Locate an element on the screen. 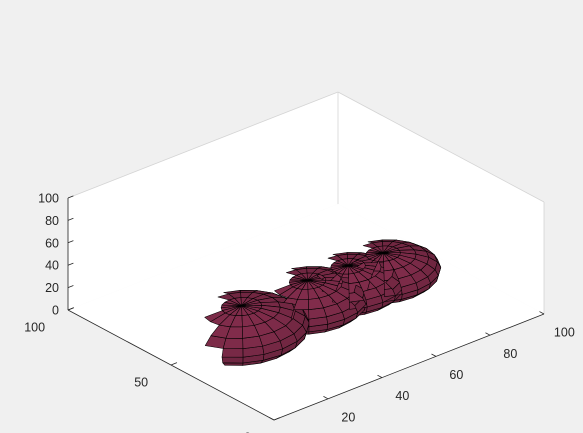  y-tick-label: 0 is located at coordinates (247, 431).